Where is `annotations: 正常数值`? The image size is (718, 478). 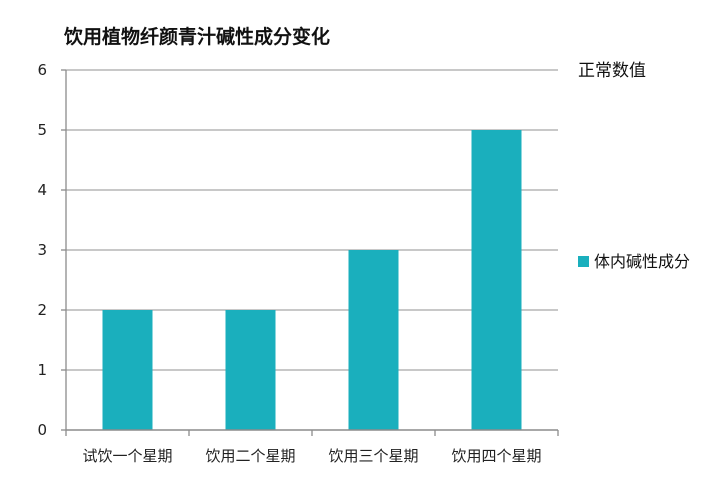
annotations: 正常数值 is located at coordinates (612, 71).